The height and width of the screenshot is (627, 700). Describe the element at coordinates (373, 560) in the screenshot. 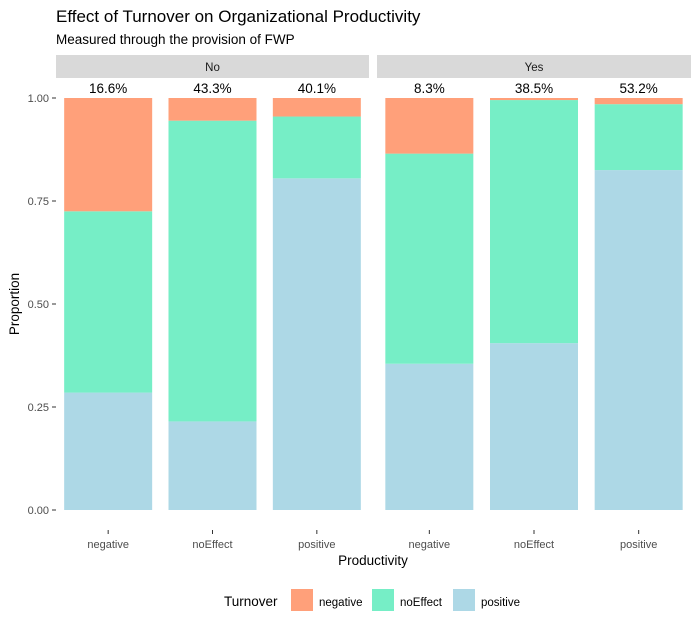

I see `x-axis-title: Productivity` at that location.